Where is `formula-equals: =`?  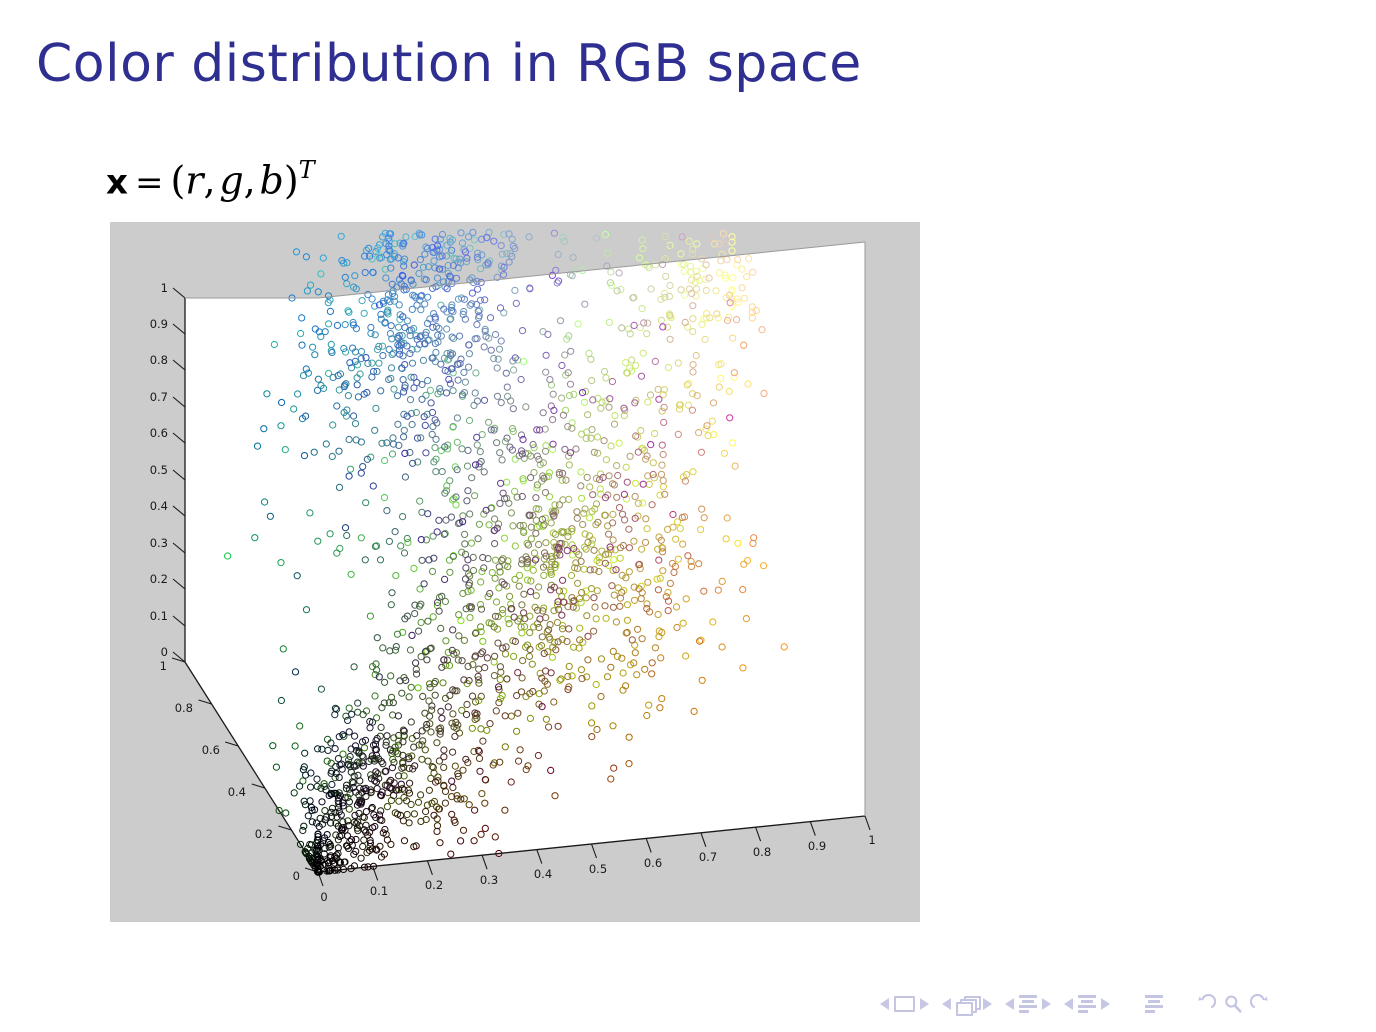
formula-equals: = is located at coordinates (149, 182).